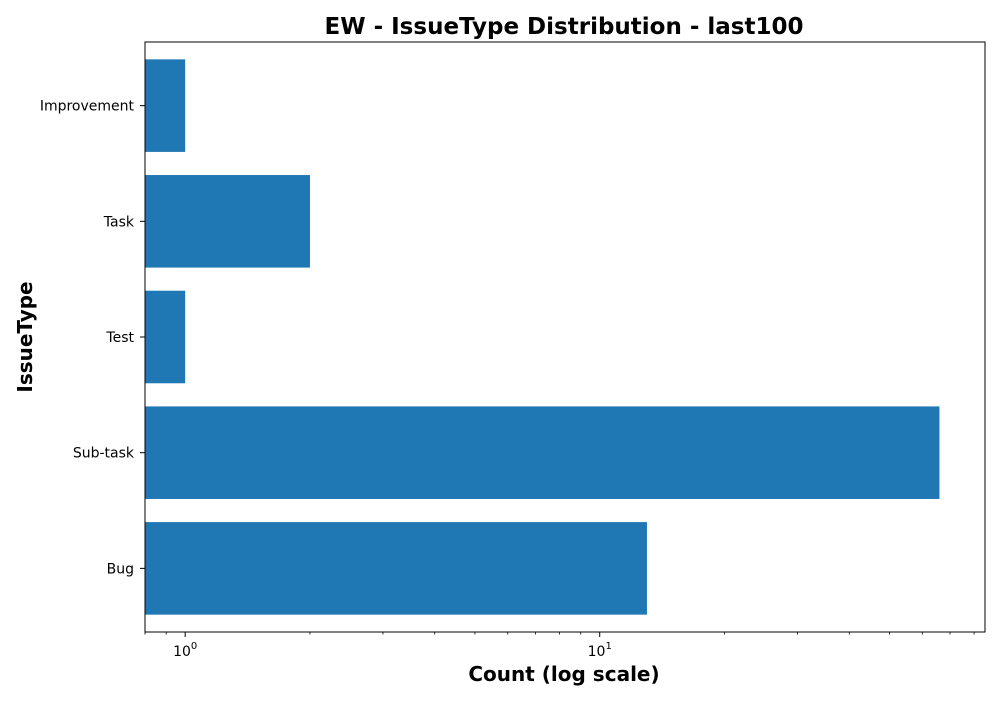 The width and height of the screenshot is (1000, 705). I want to click on bar-improvement, so click(165, 105).